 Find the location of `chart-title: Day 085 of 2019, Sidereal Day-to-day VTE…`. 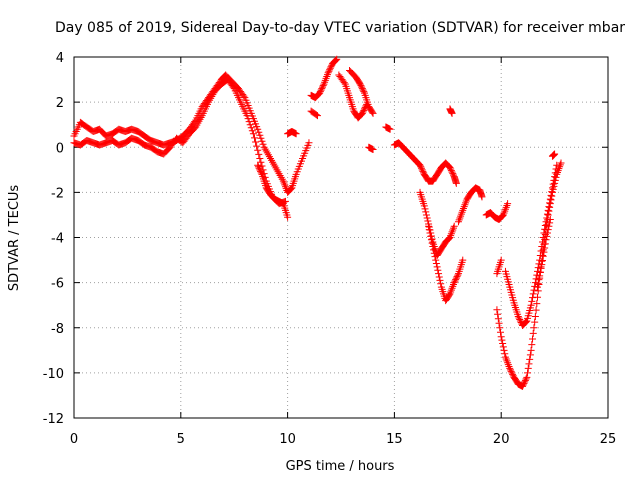

chart-title: Day 085 of 2019, Sidereal Day-to-day VTE… is located at coordinates (340, 28).